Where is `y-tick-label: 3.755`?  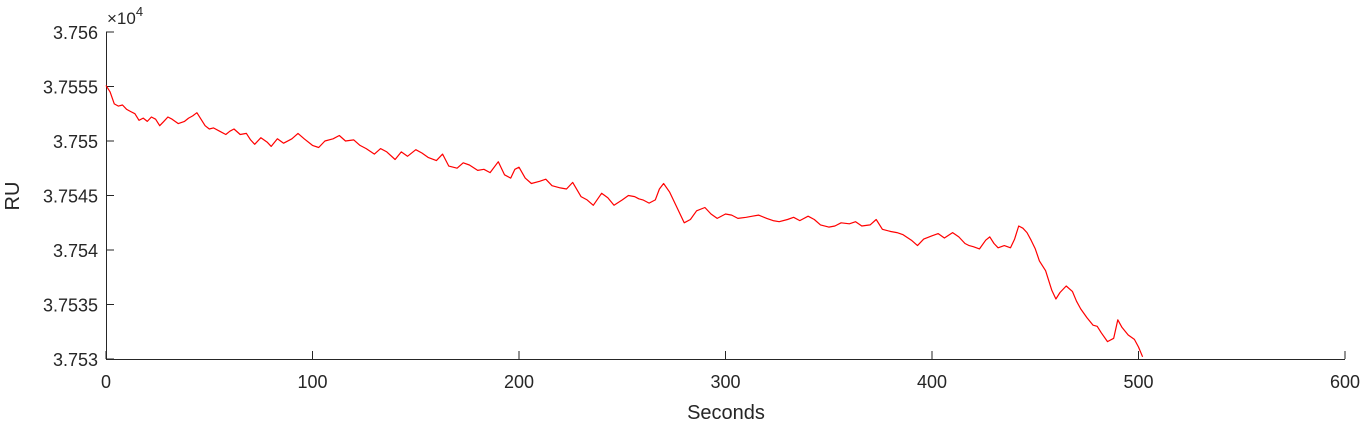
y-tick-label: 3.755 is located at coordinates (75, 142).